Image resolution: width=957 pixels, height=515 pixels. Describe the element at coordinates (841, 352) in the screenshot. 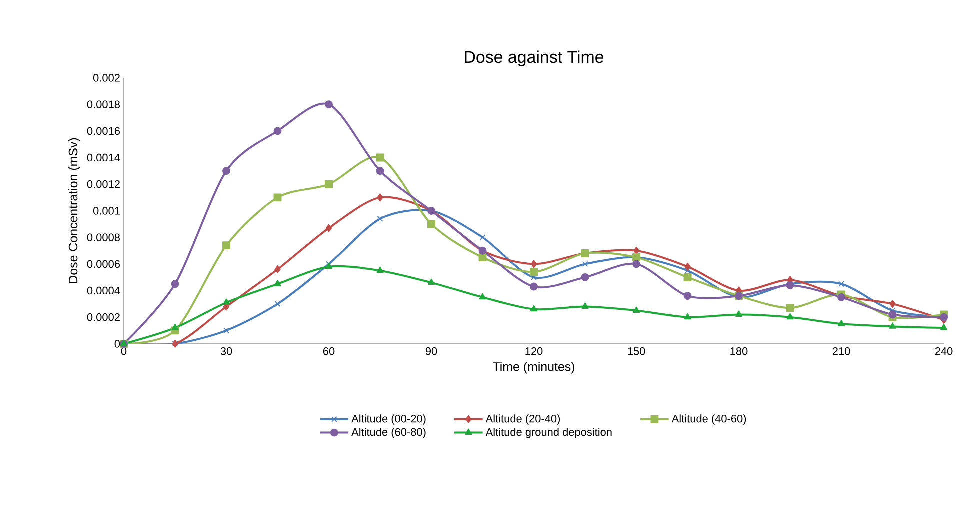

I see `x-tick-label: 210` at that location.